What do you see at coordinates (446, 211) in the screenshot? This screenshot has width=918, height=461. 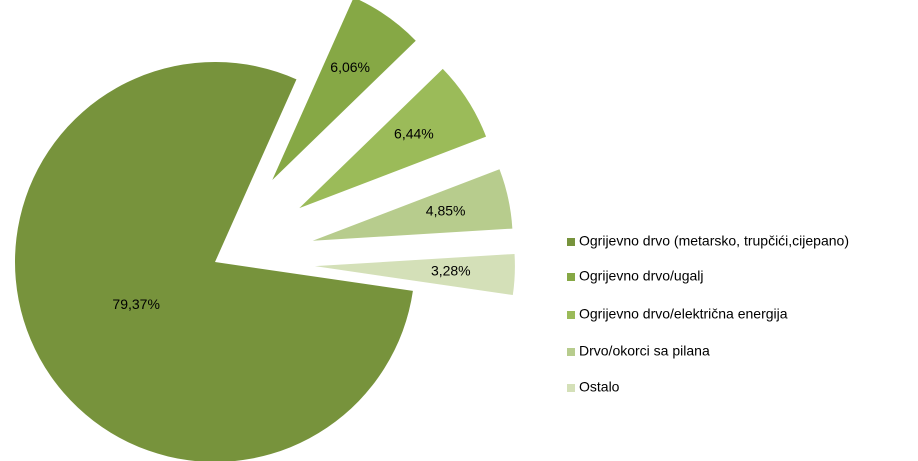 I see `slice-label: 4,85%` at bounding box center [446, 211].